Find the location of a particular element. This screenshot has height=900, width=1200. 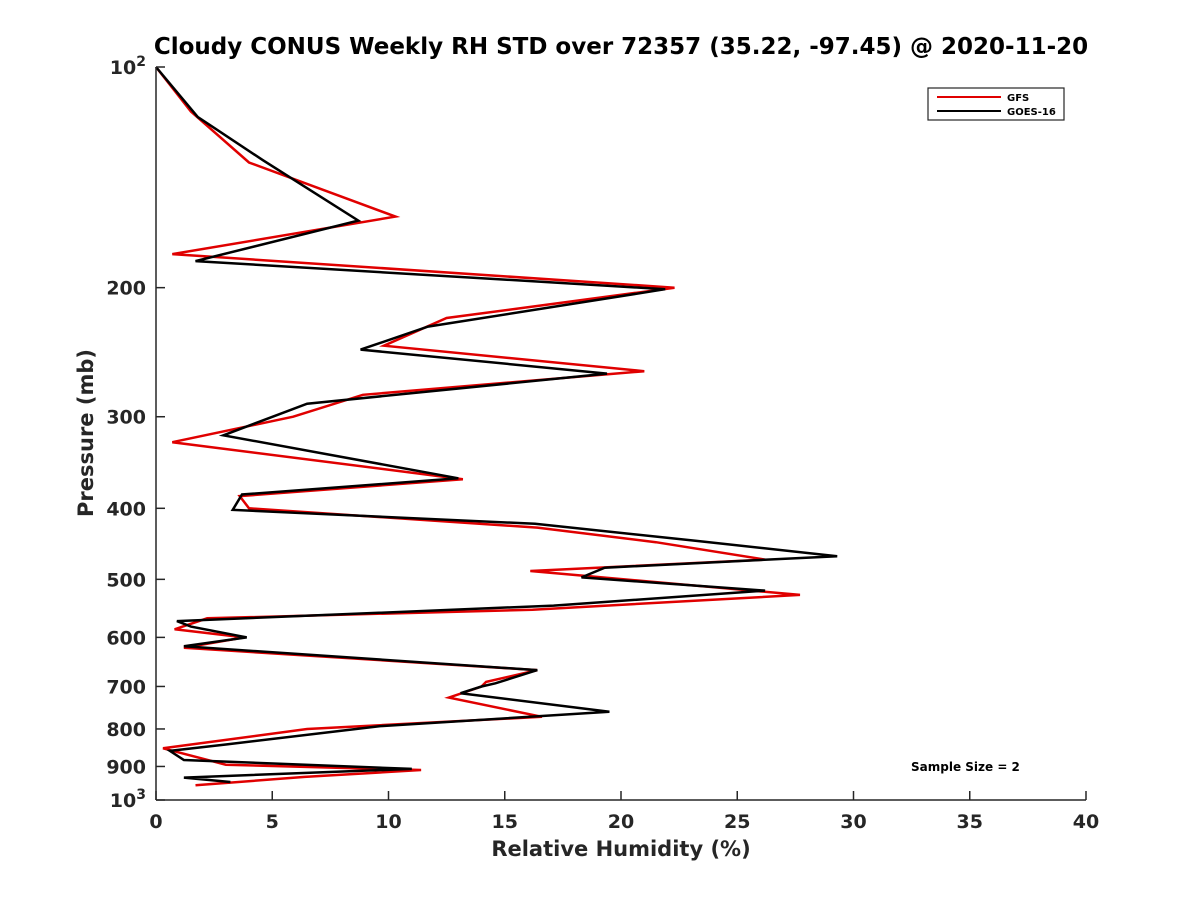

x-tick-label: 0 is located at coordinates (155, 822).